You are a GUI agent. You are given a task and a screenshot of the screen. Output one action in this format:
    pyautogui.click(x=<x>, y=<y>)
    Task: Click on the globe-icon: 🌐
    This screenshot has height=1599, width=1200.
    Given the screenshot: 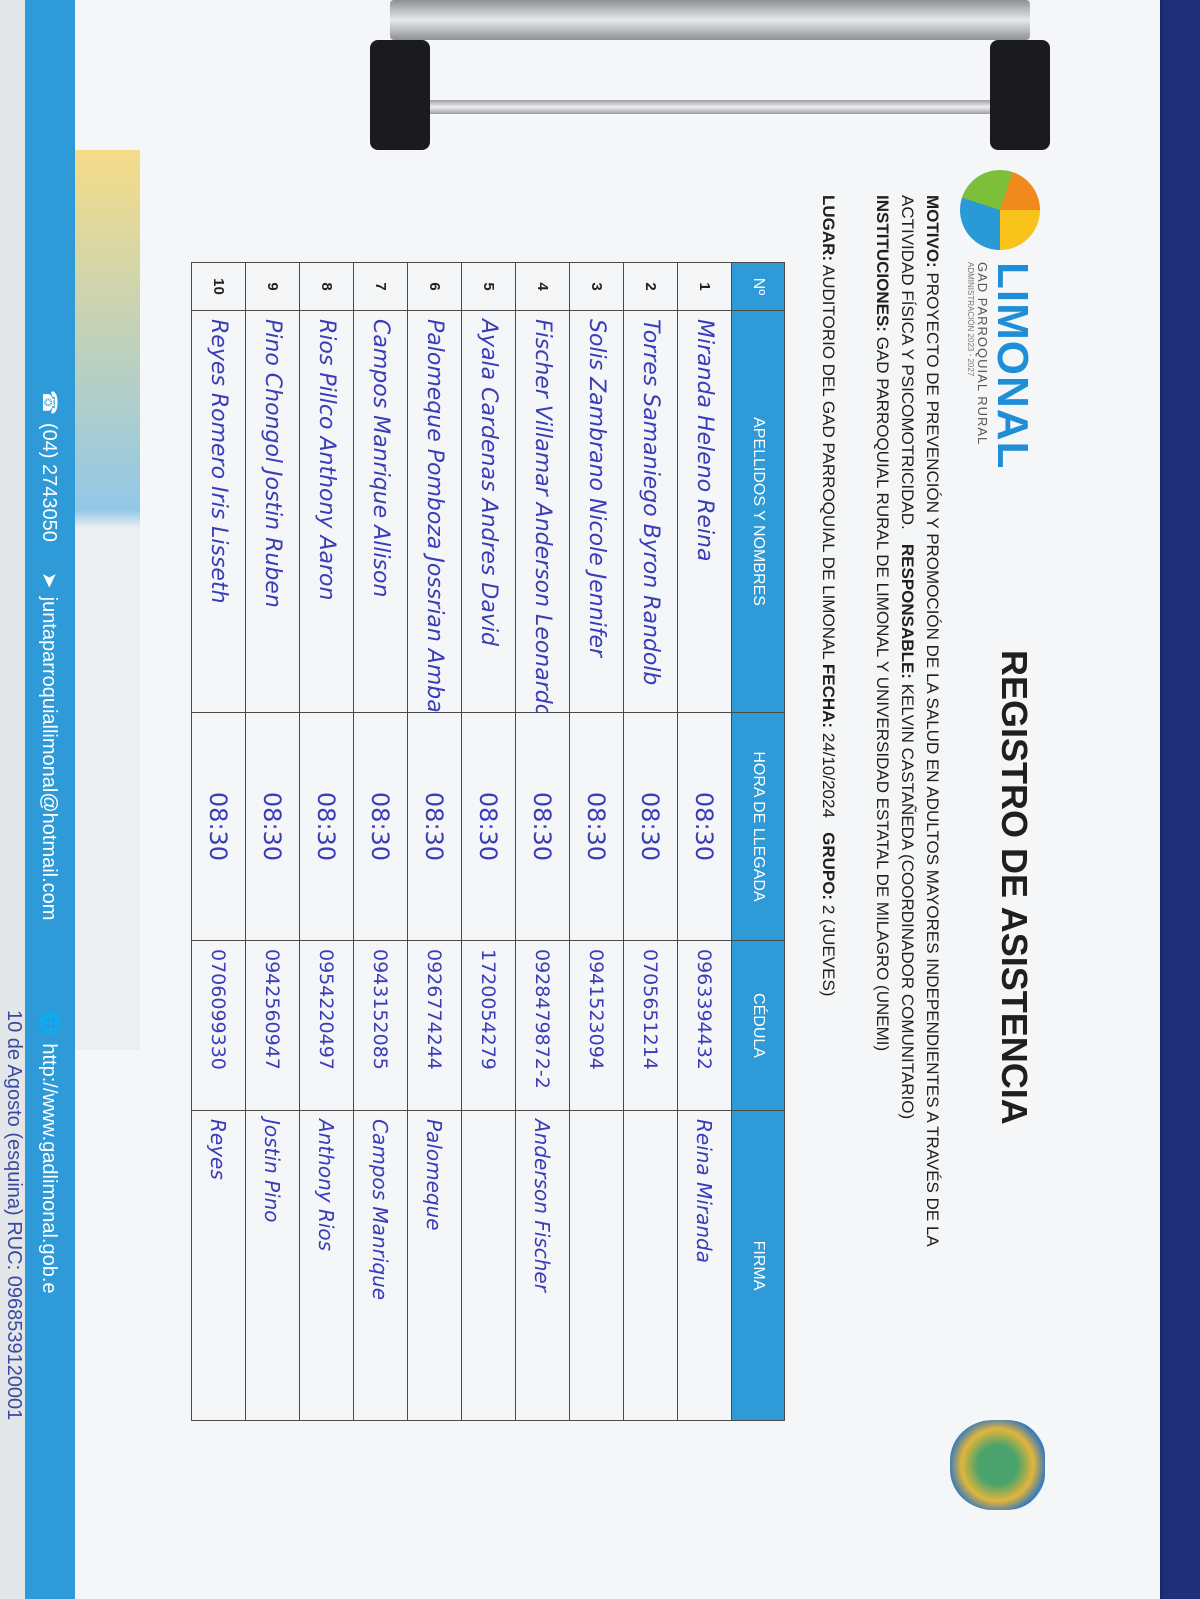 What is the action you would take?
    pyautogui.click(x=49, y=1023)
    